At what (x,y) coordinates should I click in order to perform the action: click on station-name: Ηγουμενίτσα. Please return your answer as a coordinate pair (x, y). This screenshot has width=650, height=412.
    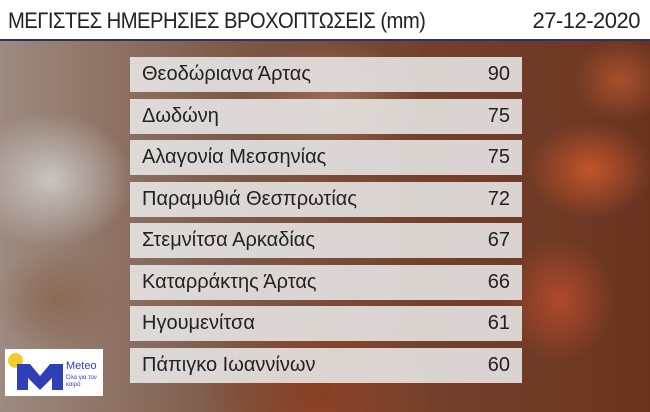
    Looking at the image, I should click on (198, 323).